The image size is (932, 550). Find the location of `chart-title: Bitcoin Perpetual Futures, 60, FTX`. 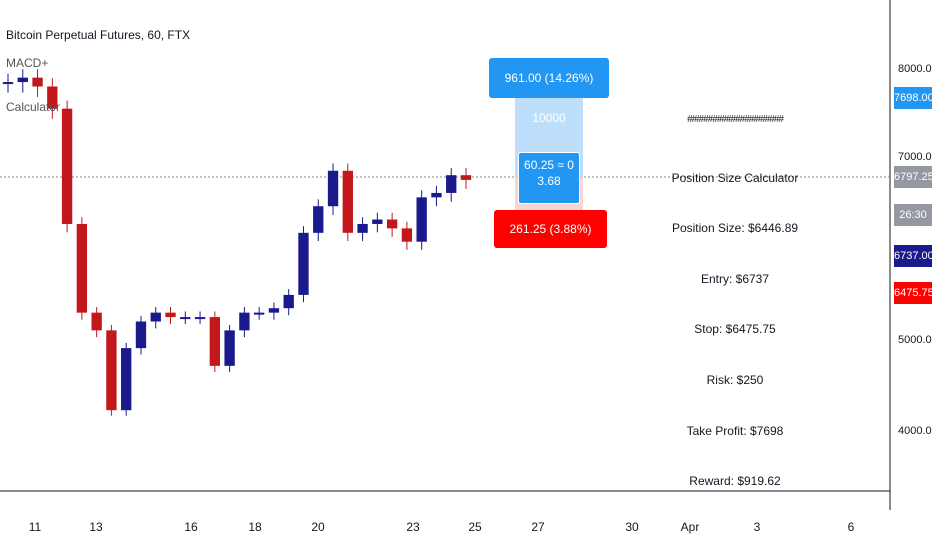

chart-title: Bitcoin Perpetual Futures, 60, FTX is located at coordinates (98, 35).